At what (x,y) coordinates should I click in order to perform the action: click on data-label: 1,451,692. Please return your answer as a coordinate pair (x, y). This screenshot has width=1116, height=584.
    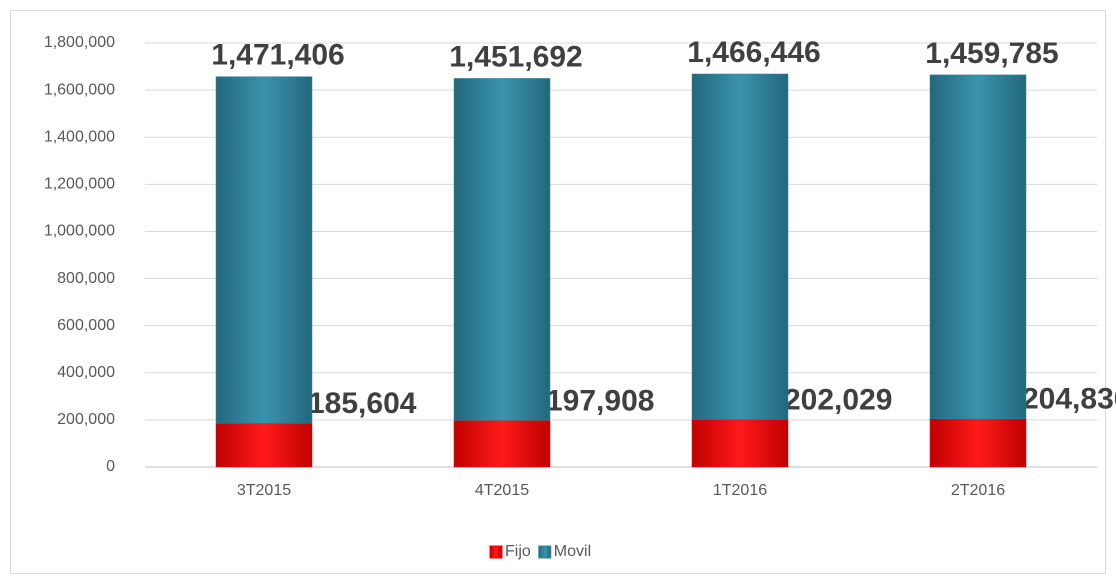
    Looking at the image, I should click on (515, 56).